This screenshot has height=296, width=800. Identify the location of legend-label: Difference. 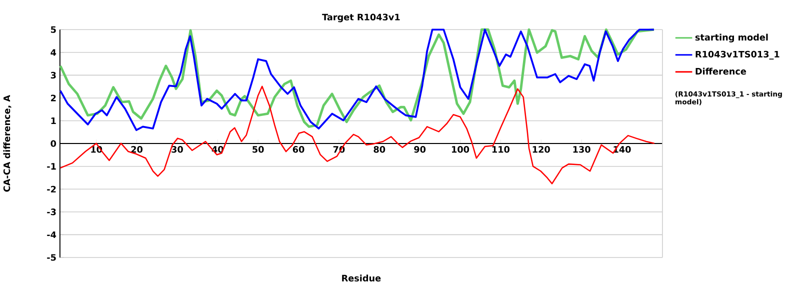
(721, 71).